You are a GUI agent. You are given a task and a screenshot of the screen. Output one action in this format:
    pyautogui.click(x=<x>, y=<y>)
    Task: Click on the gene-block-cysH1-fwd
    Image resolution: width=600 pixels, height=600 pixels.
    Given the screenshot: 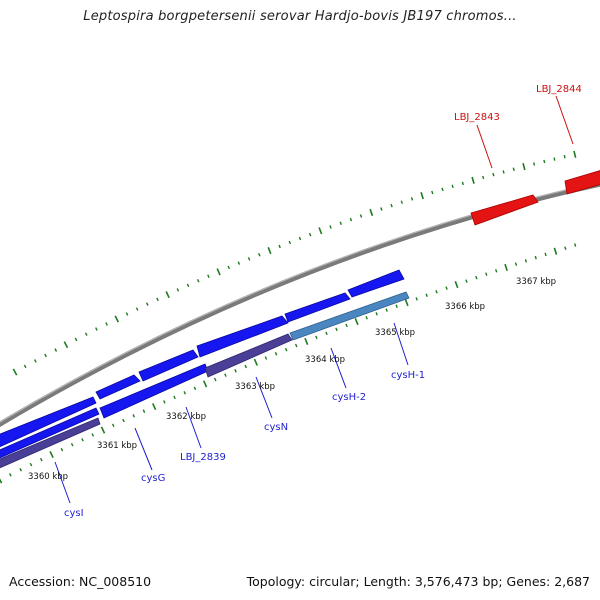 What is the action you would take?
    pyautogui.click(x=376, y=283)
    